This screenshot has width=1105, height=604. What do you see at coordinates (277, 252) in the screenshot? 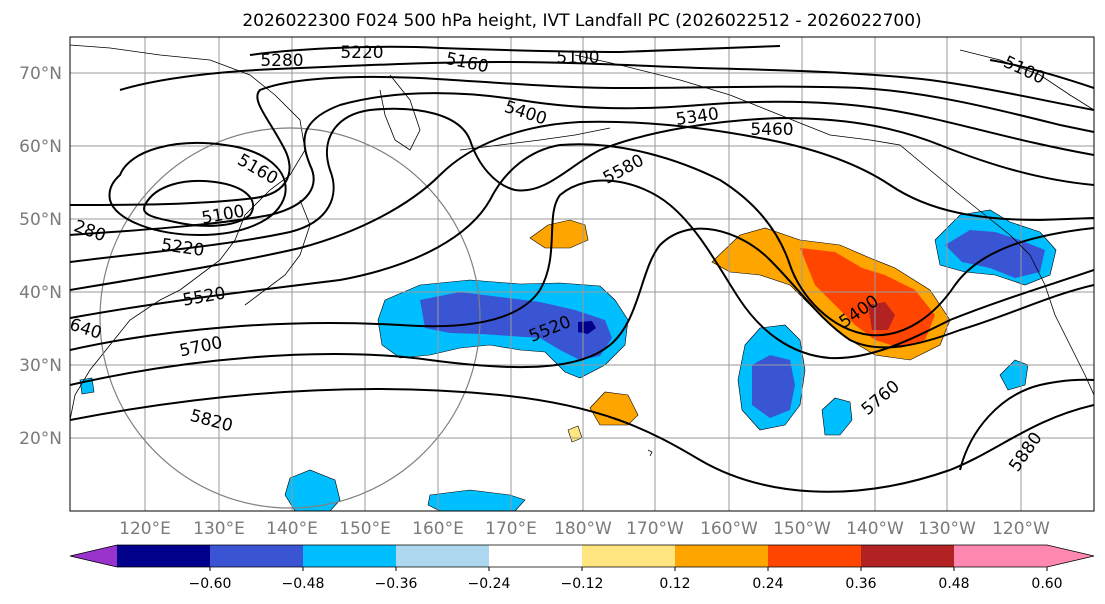
I see `coast-japan` at bounding box center [277, 252].